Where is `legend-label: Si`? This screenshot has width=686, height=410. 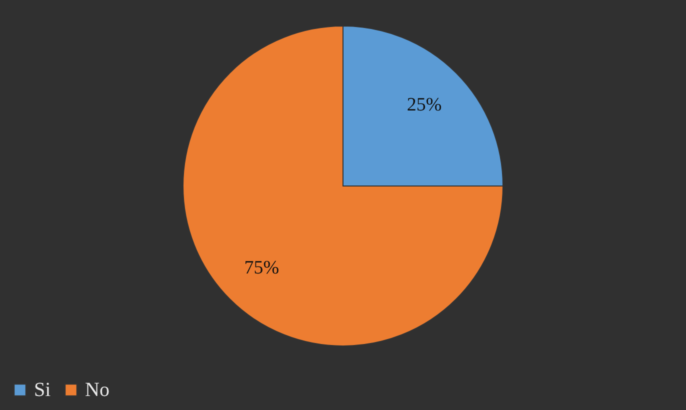
legend-label: Si is located at coordinates (43, 390).